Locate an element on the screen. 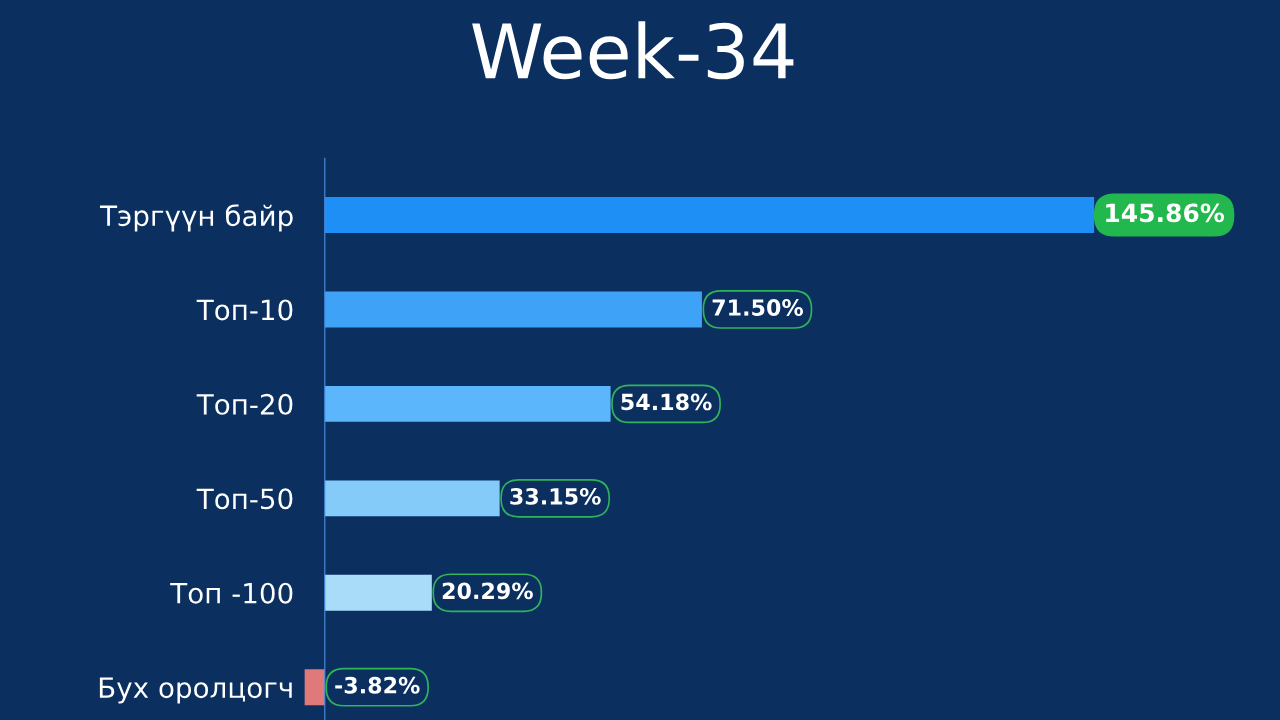 This screenshot has width=1280, height=720. y-tick-label: Топ-50 is located at coordinates (244, 499).